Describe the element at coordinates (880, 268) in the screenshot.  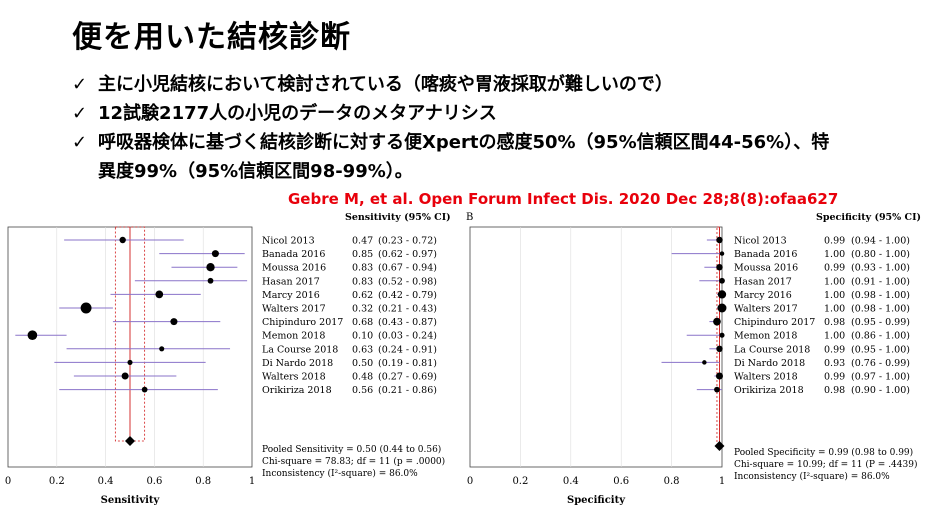
I see `study-ci: (0.93 - 1.00)` at that location.